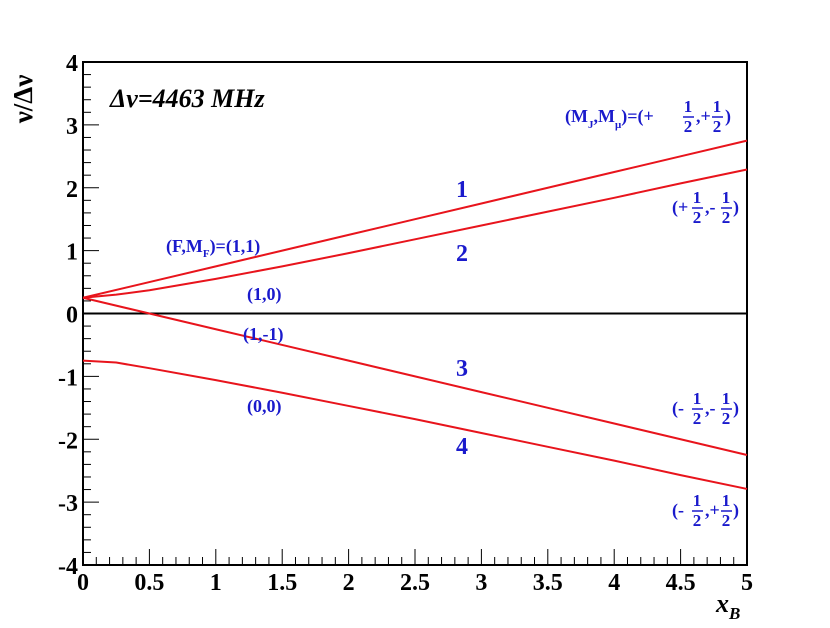  I want to click on y-tick-label: -1, so click(68, 378).